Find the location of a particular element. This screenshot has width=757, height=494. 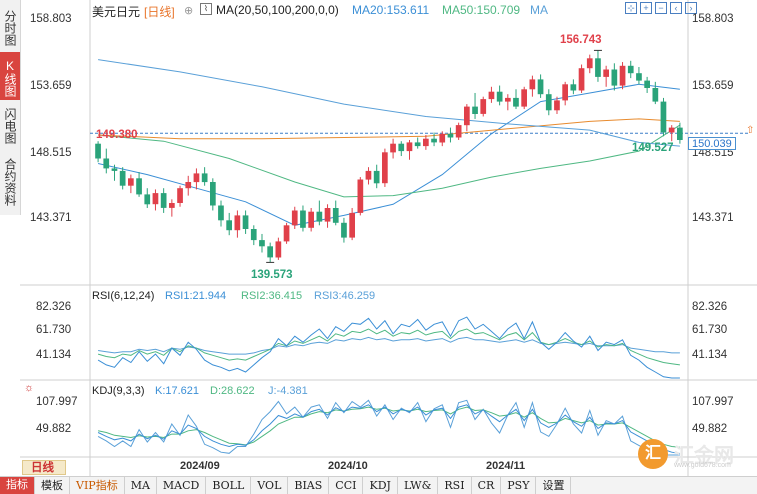

indicator-tab: 模板 is located at coordinates (52, 485).